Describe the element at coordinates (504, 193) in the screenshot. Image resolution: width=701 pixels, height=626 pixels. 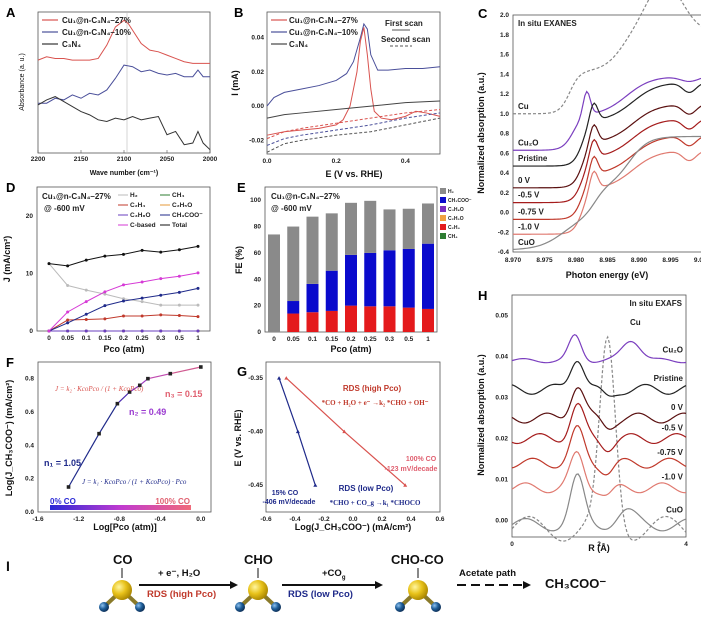
I see `y-tick-label: 0.2` at that location.